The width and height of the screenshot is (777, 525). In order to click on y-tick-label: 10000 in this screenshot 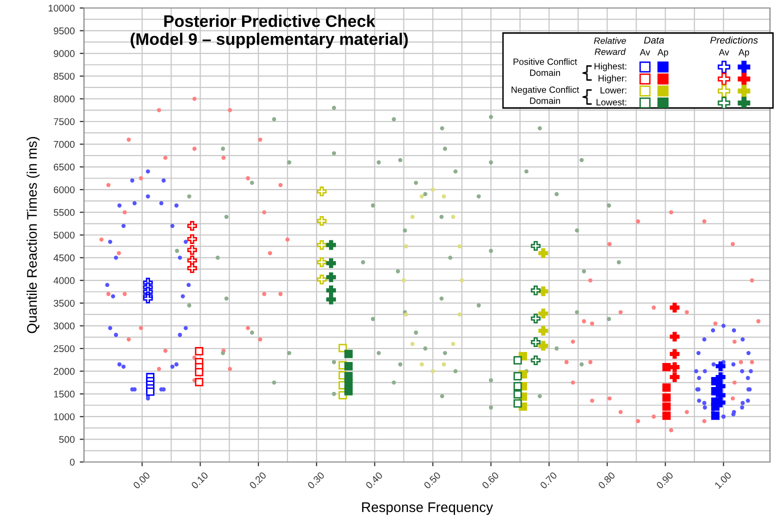, I will do `click(61, 8)`.